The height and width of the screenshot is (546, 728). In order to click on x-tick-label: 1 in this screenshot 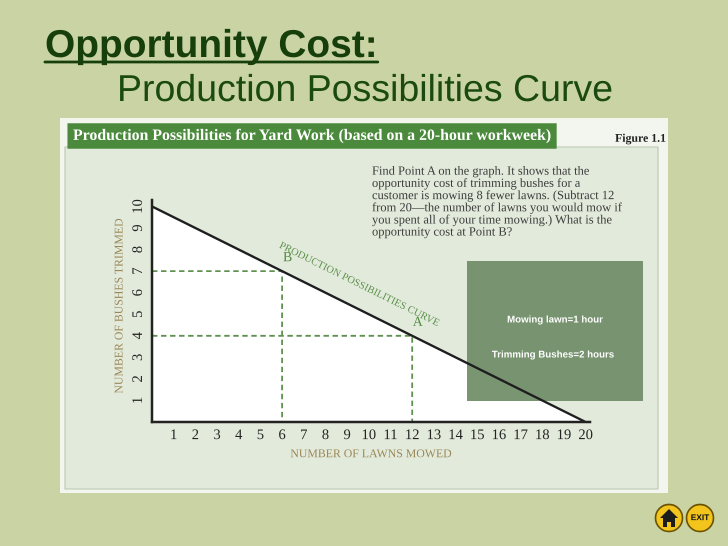, I will do `click(173, 434)`.